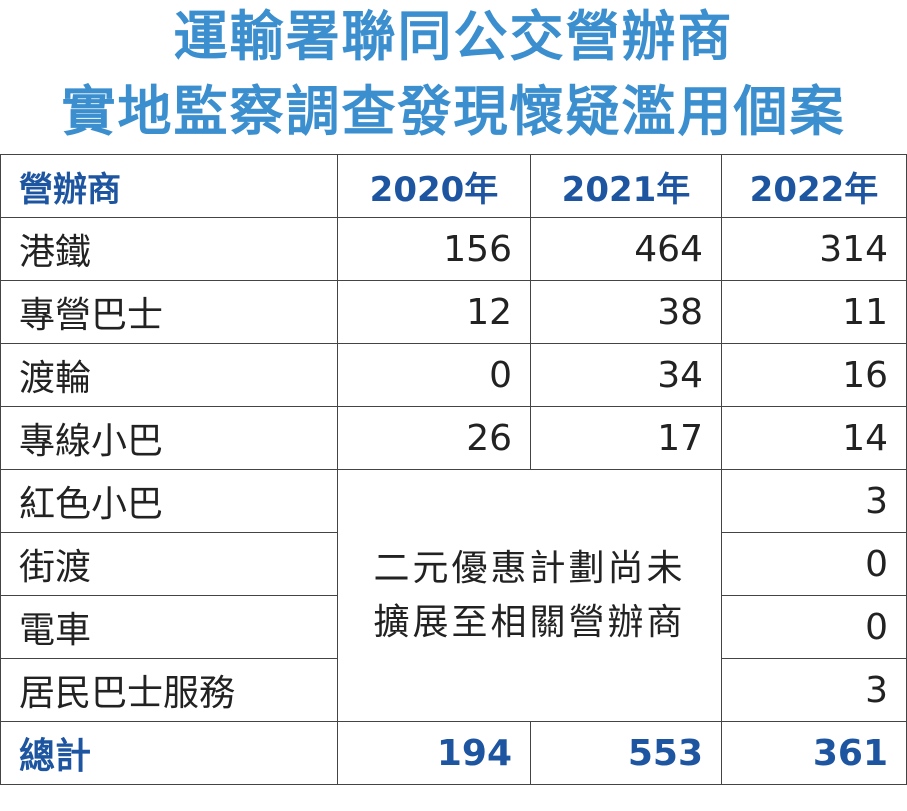 The height and width of the screenshot is (811, 907). What do you see at coordinates (169, 501) in the screenshot?
I see `row-label: 紅色小巴` at bounding box center [169, 501].